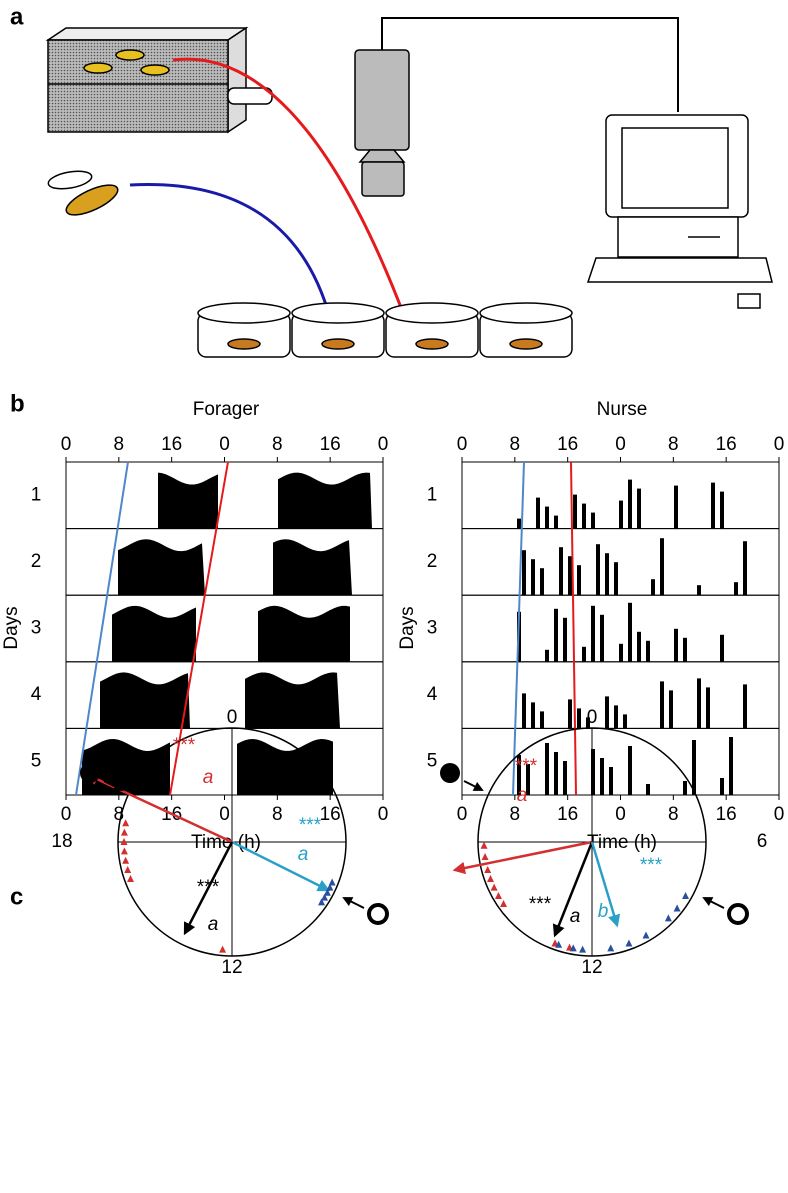 This screenshot has height=1193, width=788. I want to click on axis-label: Time (h), so click(622, 842).